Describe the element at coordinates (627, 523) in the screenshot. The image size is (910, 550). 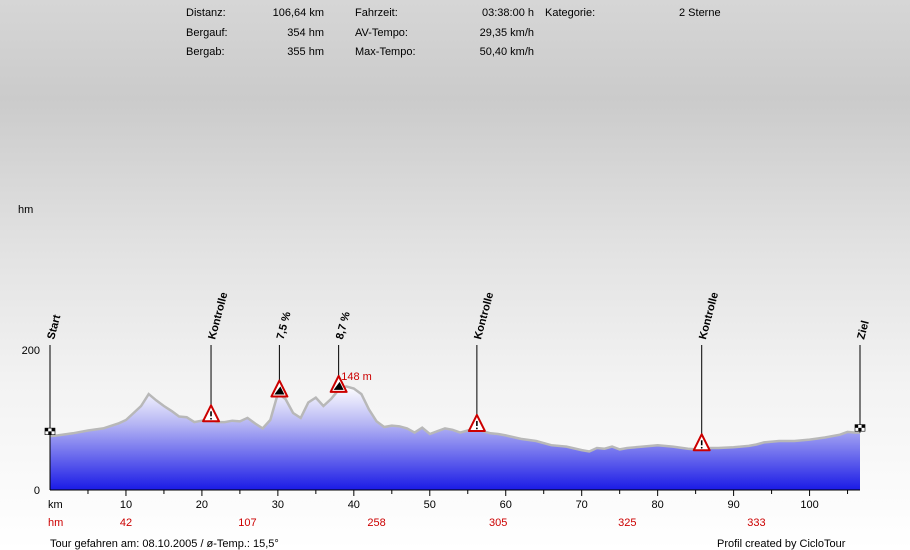
I see `climb-value: 325` at that location.